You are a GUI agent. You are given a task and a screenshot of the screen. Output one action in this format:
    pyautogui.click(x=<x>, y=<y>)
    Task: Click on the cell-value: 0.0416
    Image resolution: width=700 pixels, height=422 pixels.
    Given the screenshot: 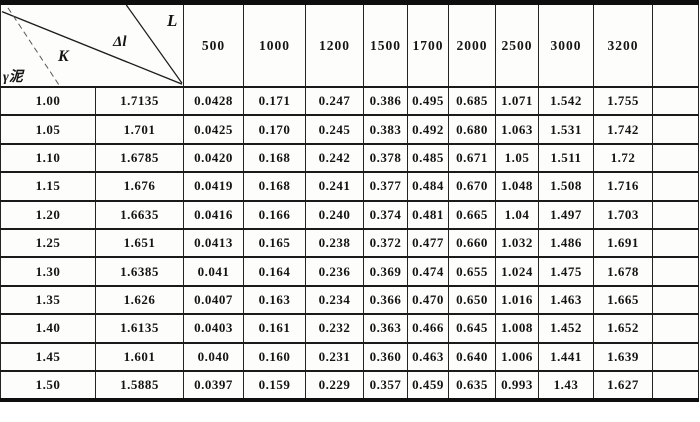 What is the action you would take?
    pyautogui.click(x=213, y=214)
    